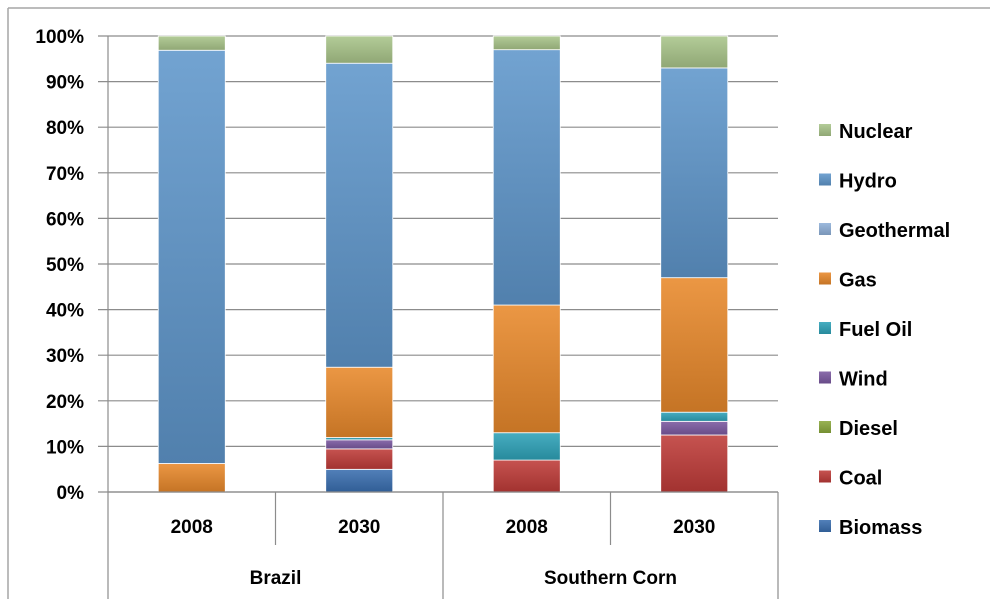  What do you see at coordinates (880, 528) in the screenshot?
I see `legend-label: Biomass` at bounding box center [880, 528].